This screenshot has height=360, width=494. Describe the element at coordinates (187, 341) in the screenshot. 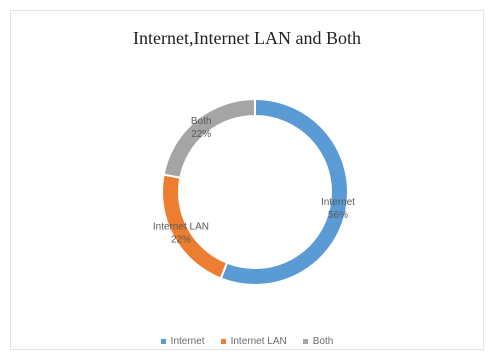

I see `legend-label-internet: Internet` at that location.